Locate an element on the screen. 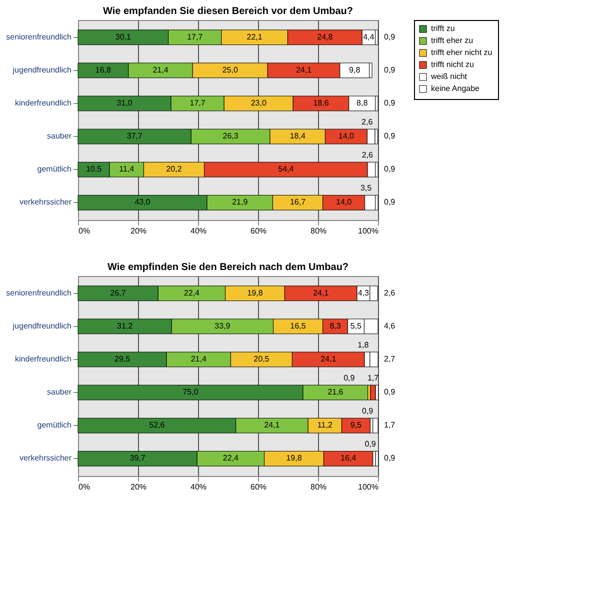  data-label: 25,0 is located at coordinates (230, 69).